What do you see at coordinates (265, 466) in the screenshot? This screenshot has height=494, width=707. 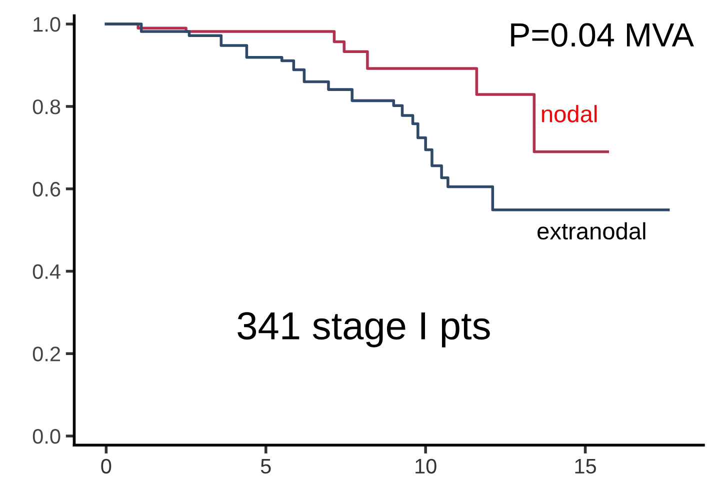 I see `x-tick-label: 5` at bounding box center [265, 466].